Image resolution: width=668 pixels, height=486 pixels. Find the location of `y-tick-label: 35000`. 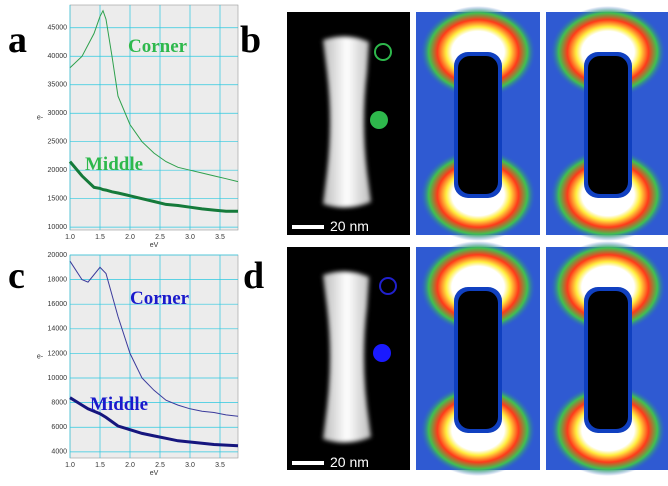

y-tick-label: 35000 is located at coordinates (58, 85).